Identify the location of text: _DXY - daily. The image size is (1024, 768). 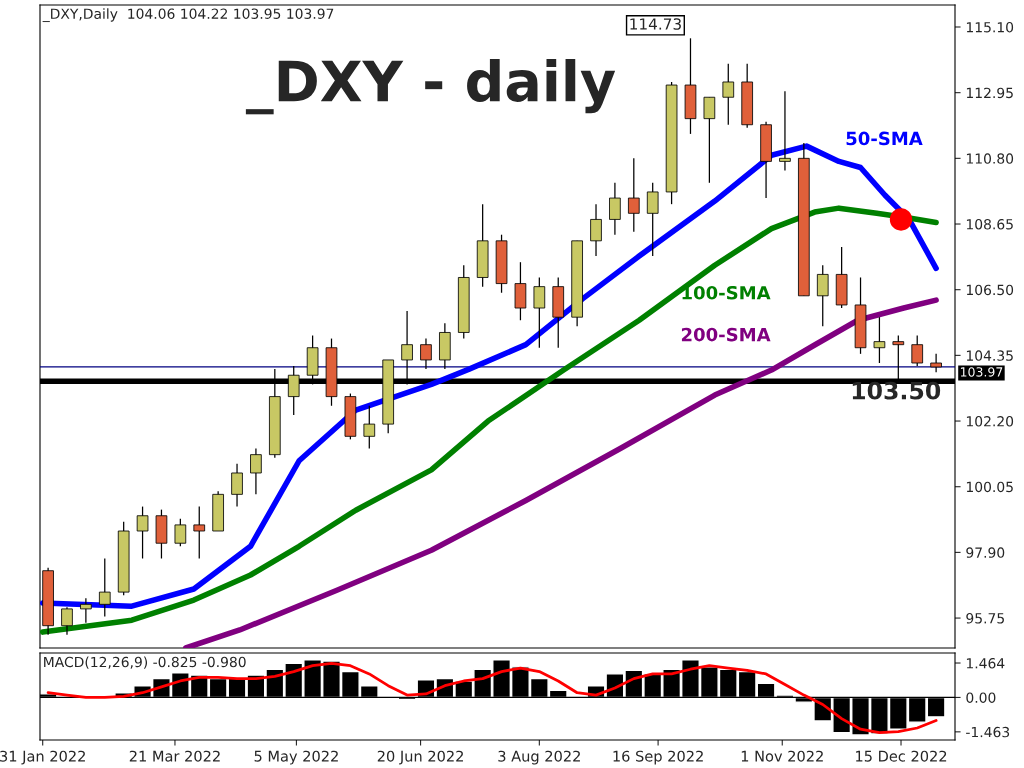
(430, 87).